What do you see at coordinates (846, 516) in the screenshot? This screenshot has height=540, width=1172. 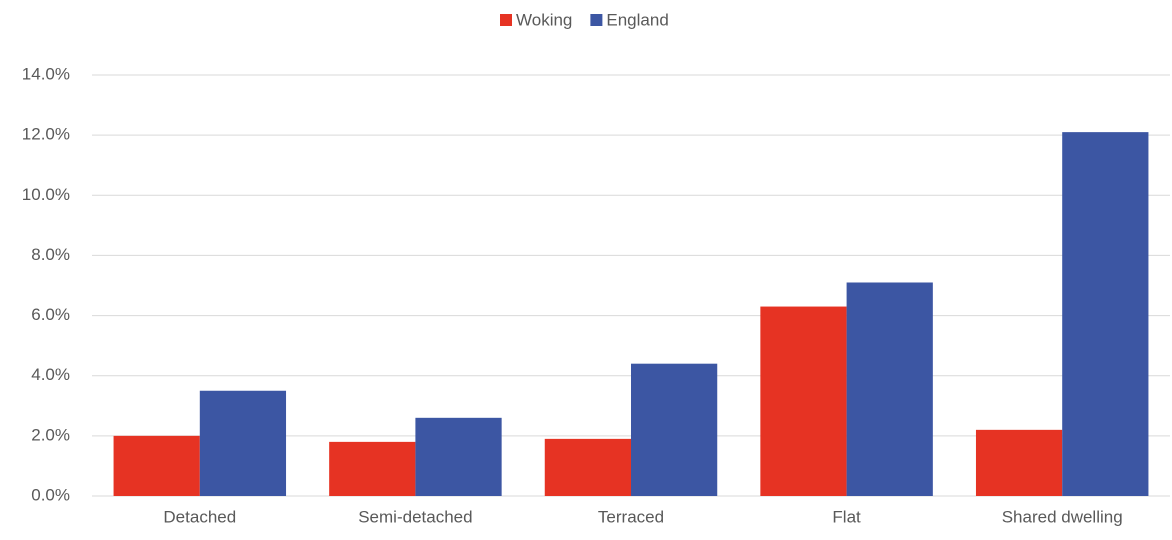 I see `x-tick-label: Flat` at bounding box center [846, 516].